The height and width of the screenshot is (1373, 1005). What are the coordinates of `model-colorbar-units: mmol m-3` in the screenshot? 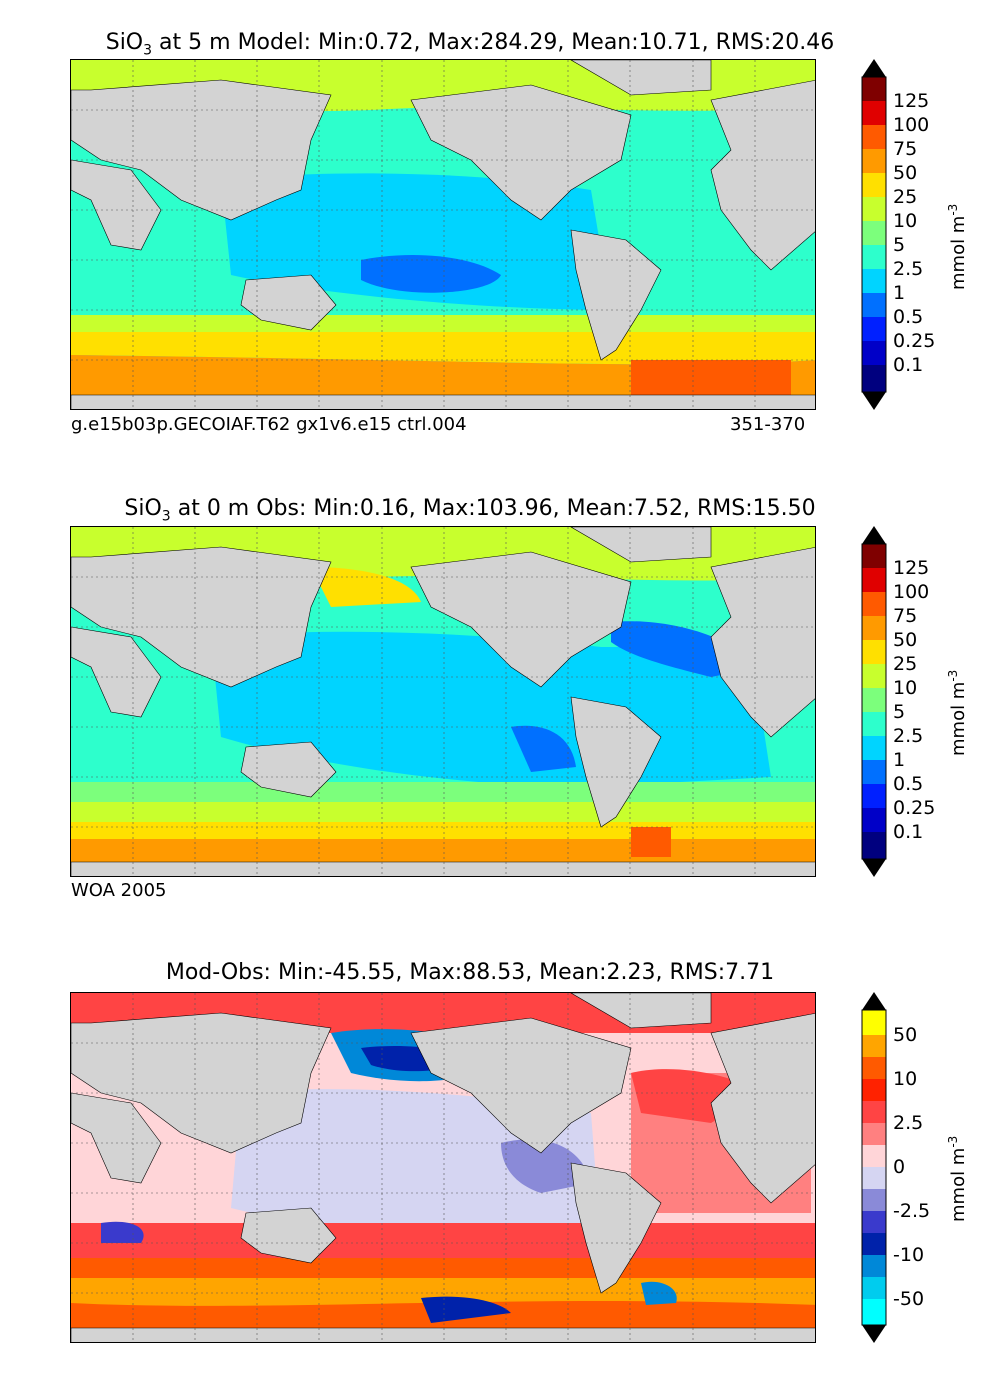 It's located at (957, 246).